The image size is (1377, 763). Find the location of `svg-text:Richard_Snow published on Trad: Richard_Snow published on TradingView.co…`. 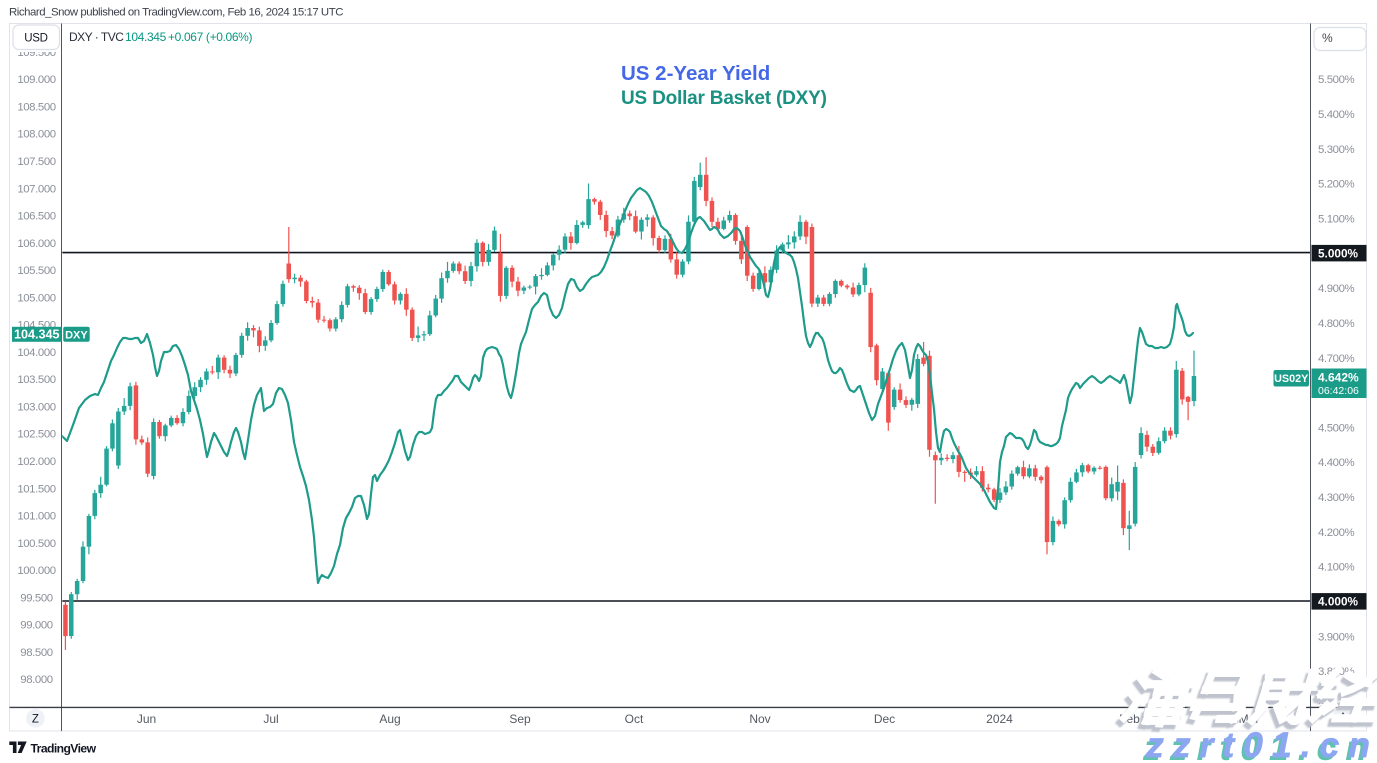

svg-text:Richard_Snow published on Trad: Richard_Snow published on TradingView.co… is located at coordinates (176, 13).